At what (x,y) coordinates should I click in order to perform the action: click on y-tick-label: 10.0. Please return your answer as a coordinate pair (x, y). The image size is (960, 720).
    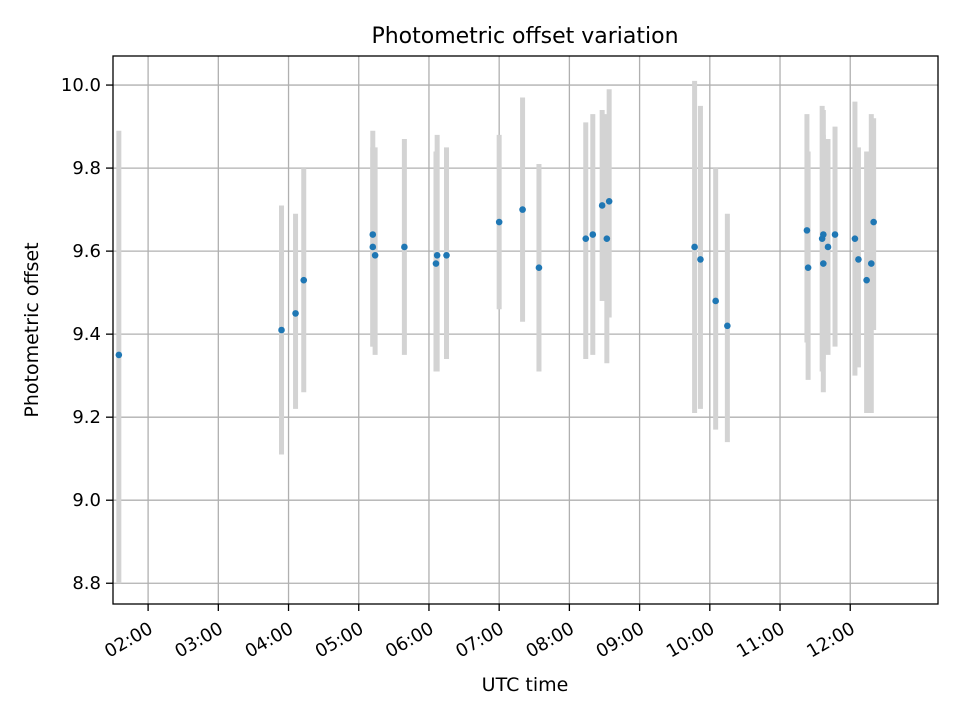
    Looking at the image, I should click on (81, 85).